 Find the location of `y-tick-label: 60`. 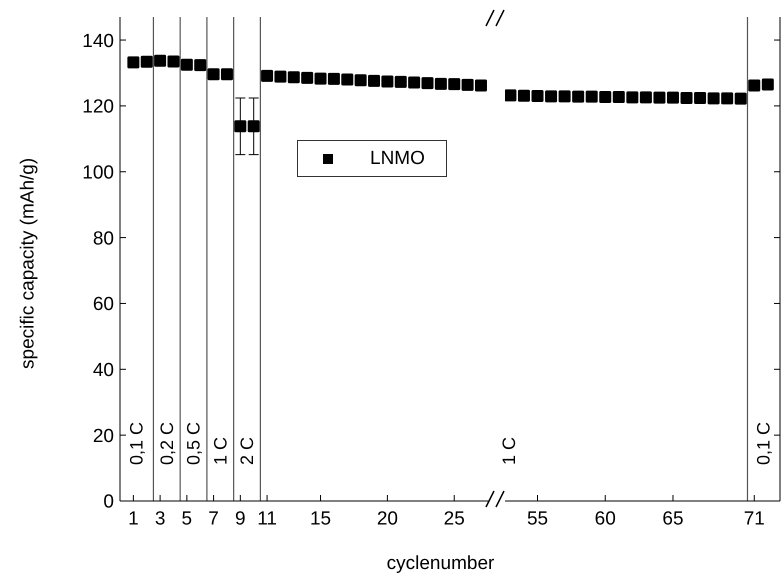

y-tick-label: 60 is located at coordinates (103, 305).